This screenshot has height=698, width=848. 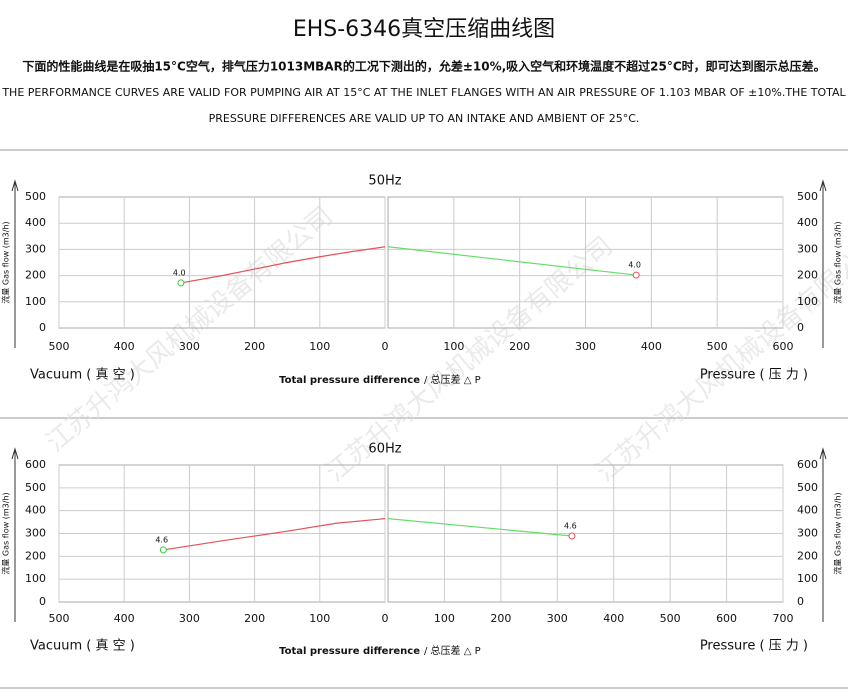 I want to click on y-tick-label: 600, so click(x=35, y=464).